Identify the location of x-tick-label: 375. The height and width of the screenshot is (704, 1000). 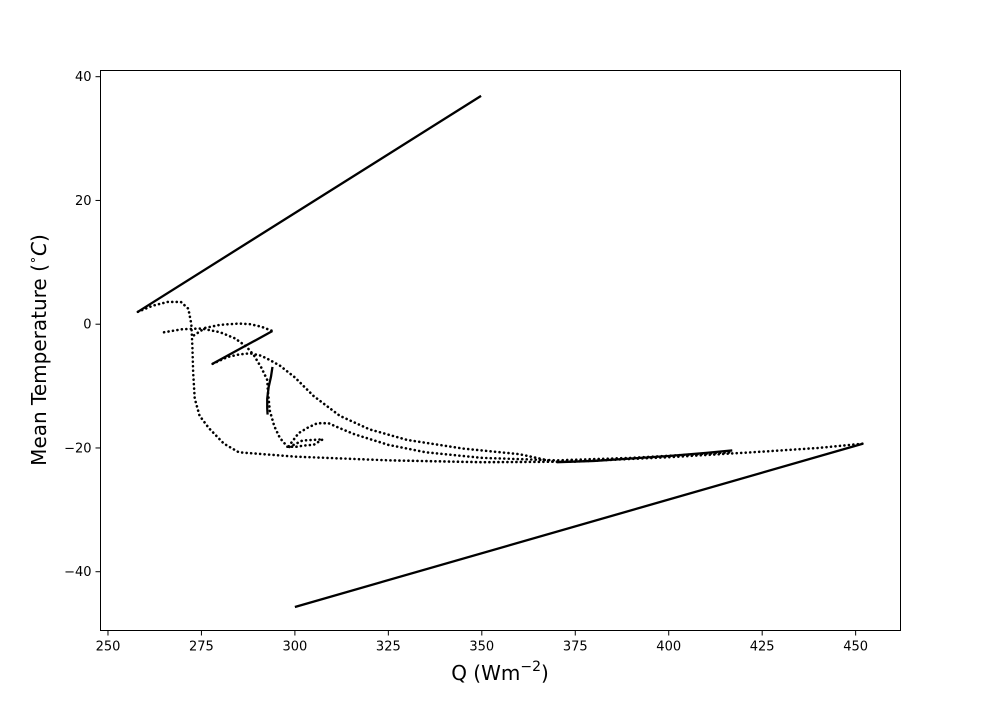
(575, 647).